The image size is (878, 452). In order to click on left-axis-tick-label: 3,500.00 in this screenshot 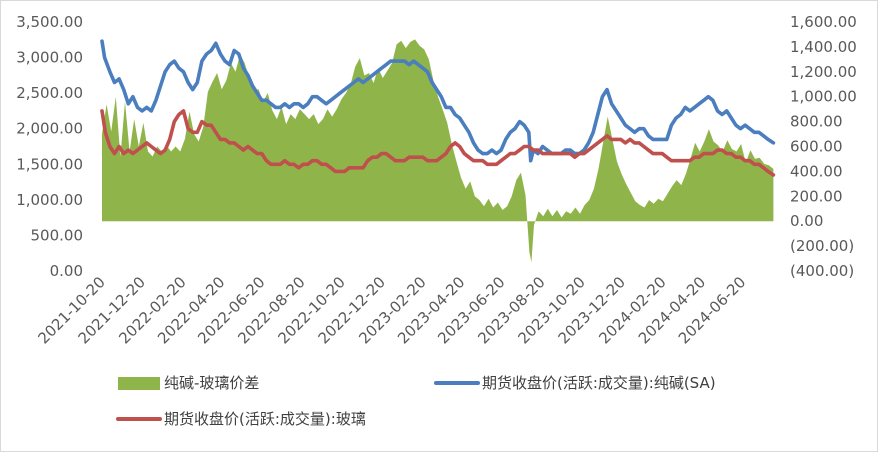, I will do `click(49, 22)`.